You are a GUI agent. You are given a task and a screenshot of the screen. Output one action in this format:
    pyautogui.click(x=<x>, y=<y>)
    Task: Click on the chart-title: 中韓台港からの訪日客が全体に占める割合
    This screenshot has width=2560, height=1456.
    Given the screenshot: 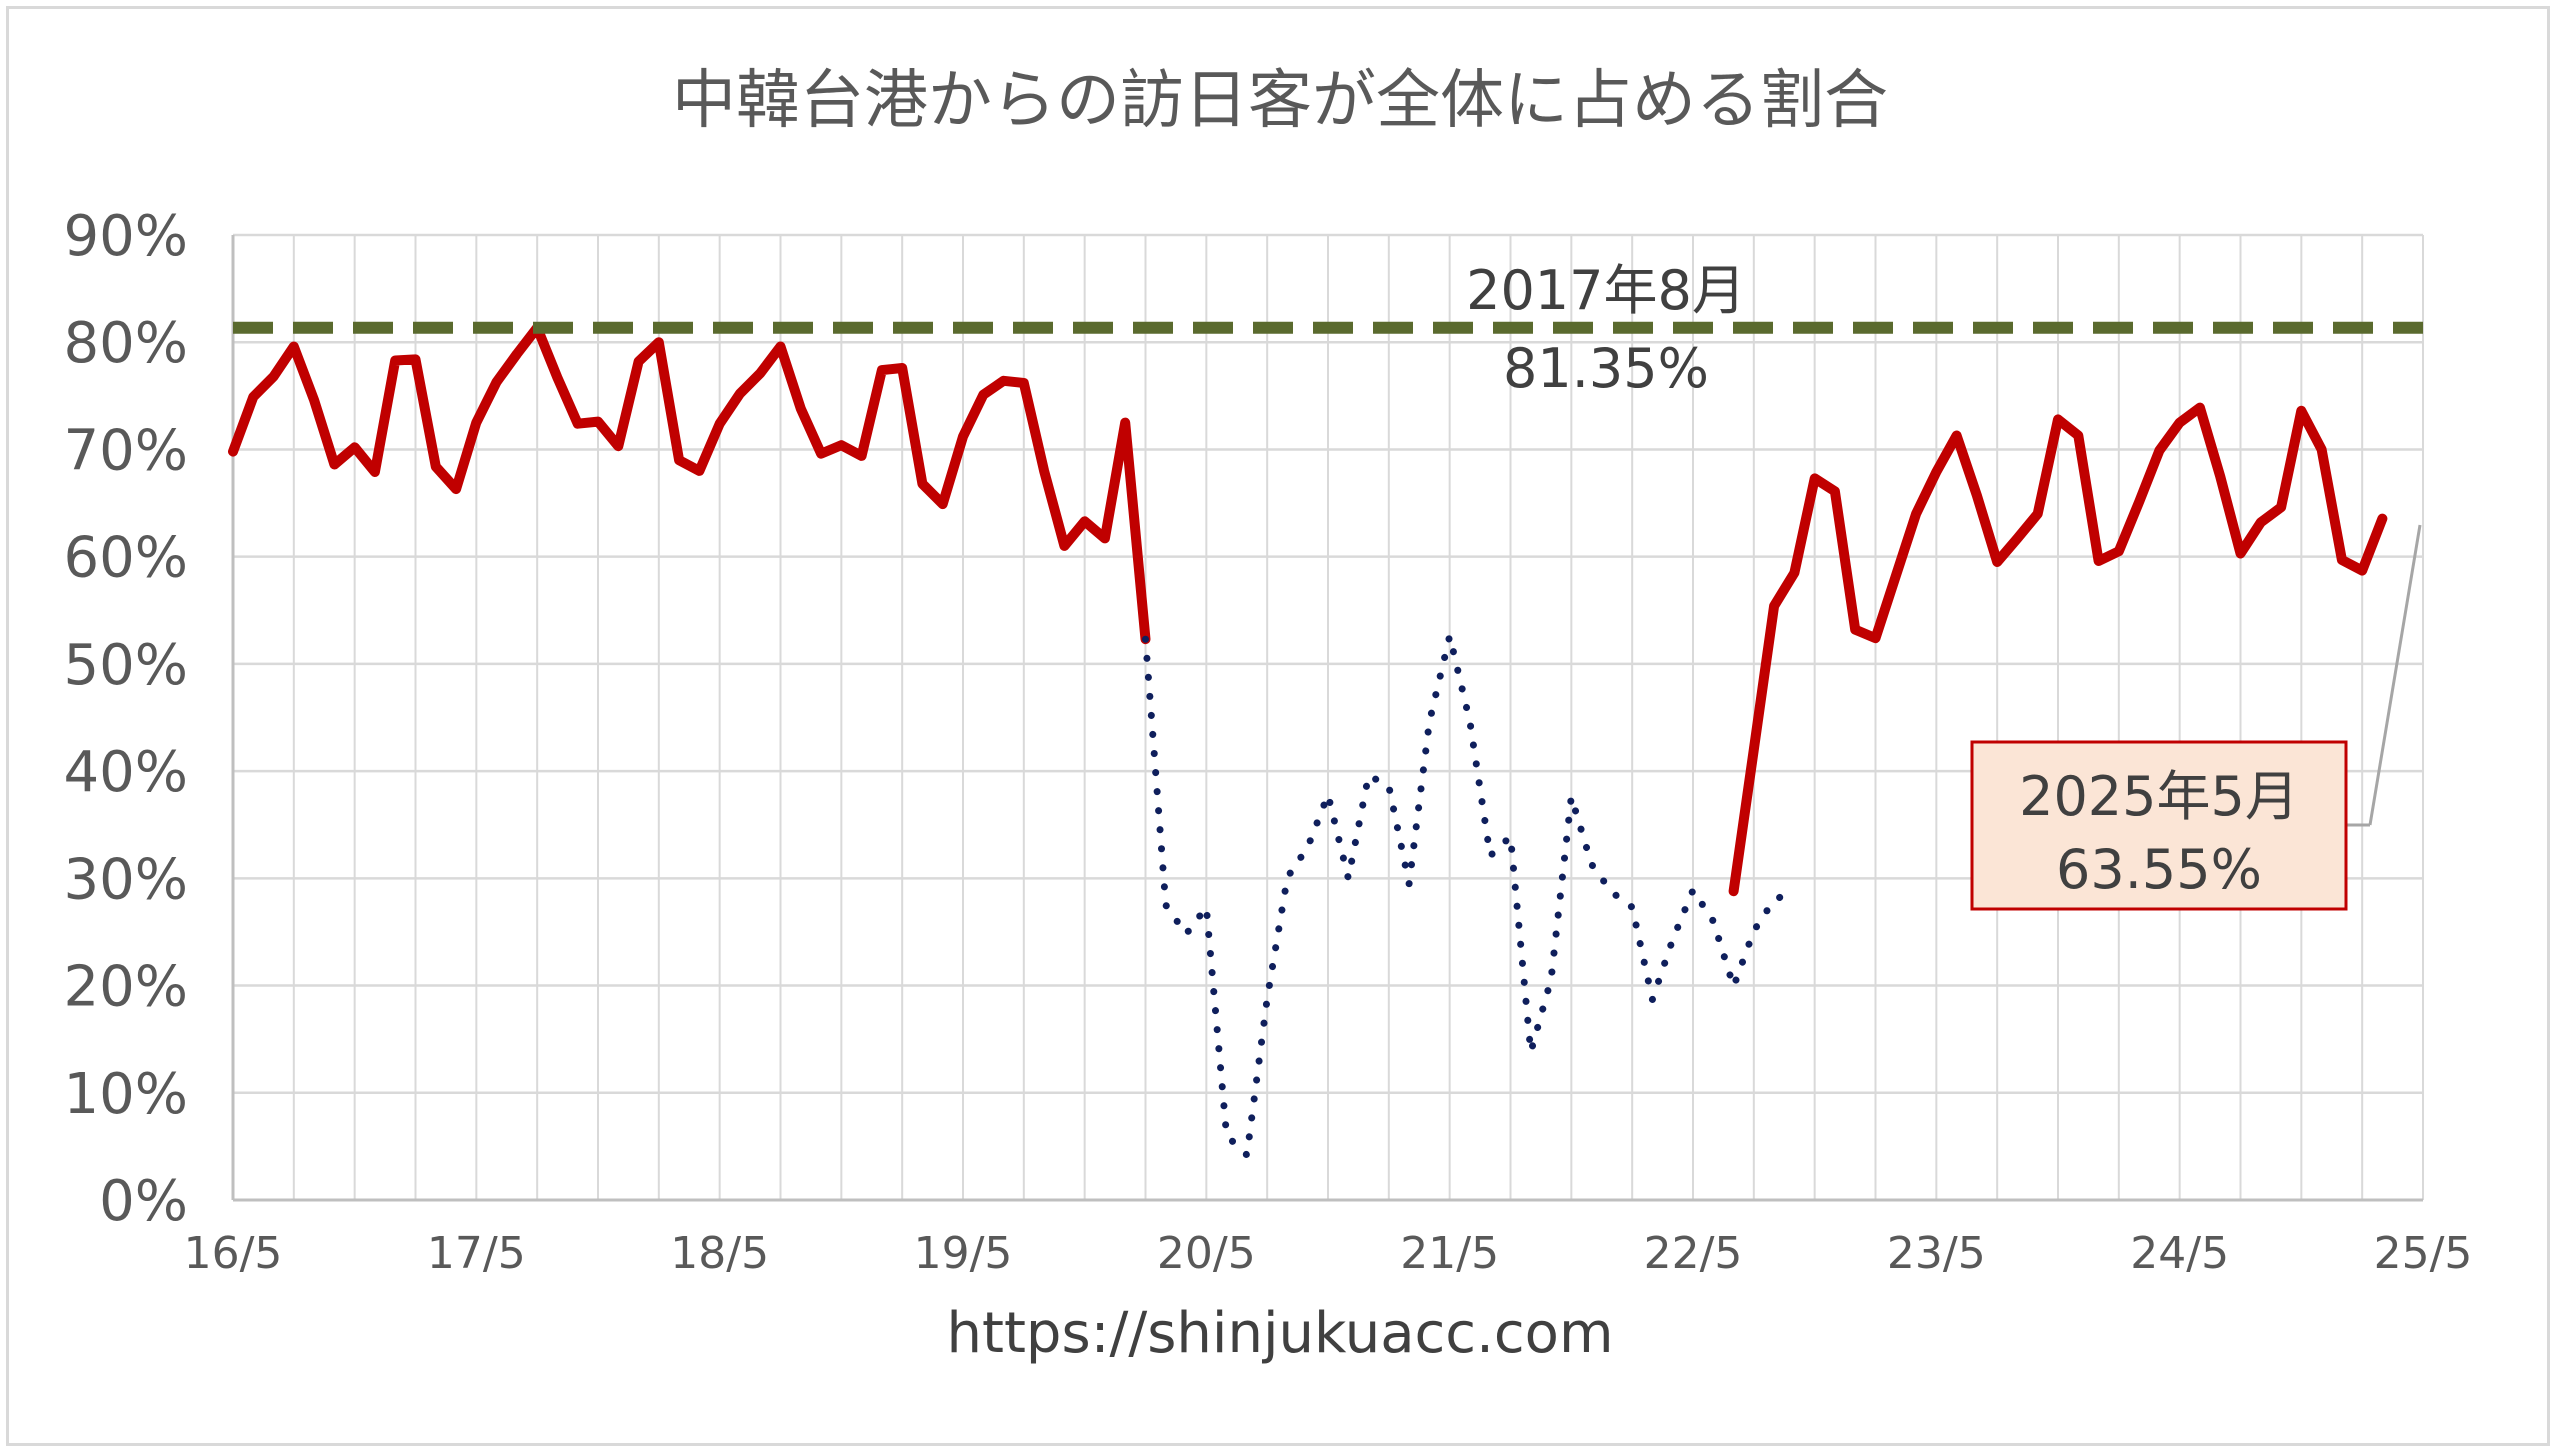 What is the action you would take?
    pyautogui.click(x=1280, y=101)
    